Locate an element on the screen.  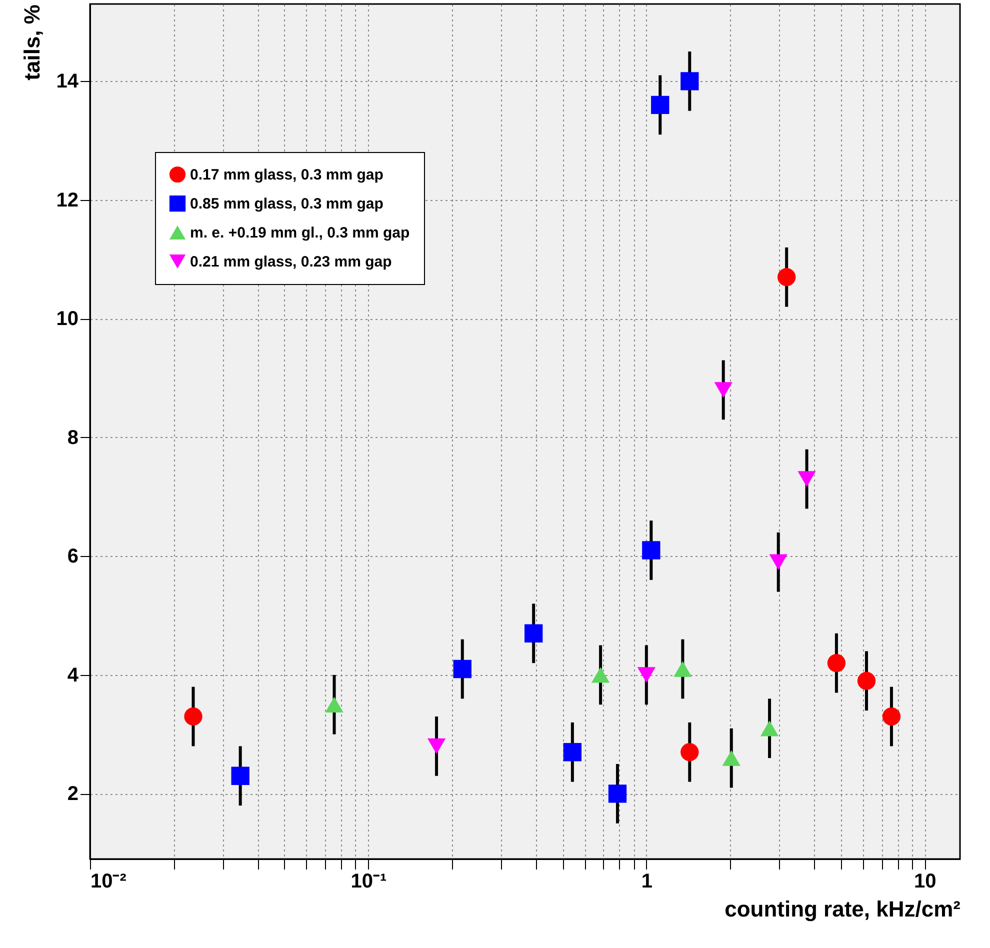
y-tick-label: 6 is located at coordinates (72, 557).